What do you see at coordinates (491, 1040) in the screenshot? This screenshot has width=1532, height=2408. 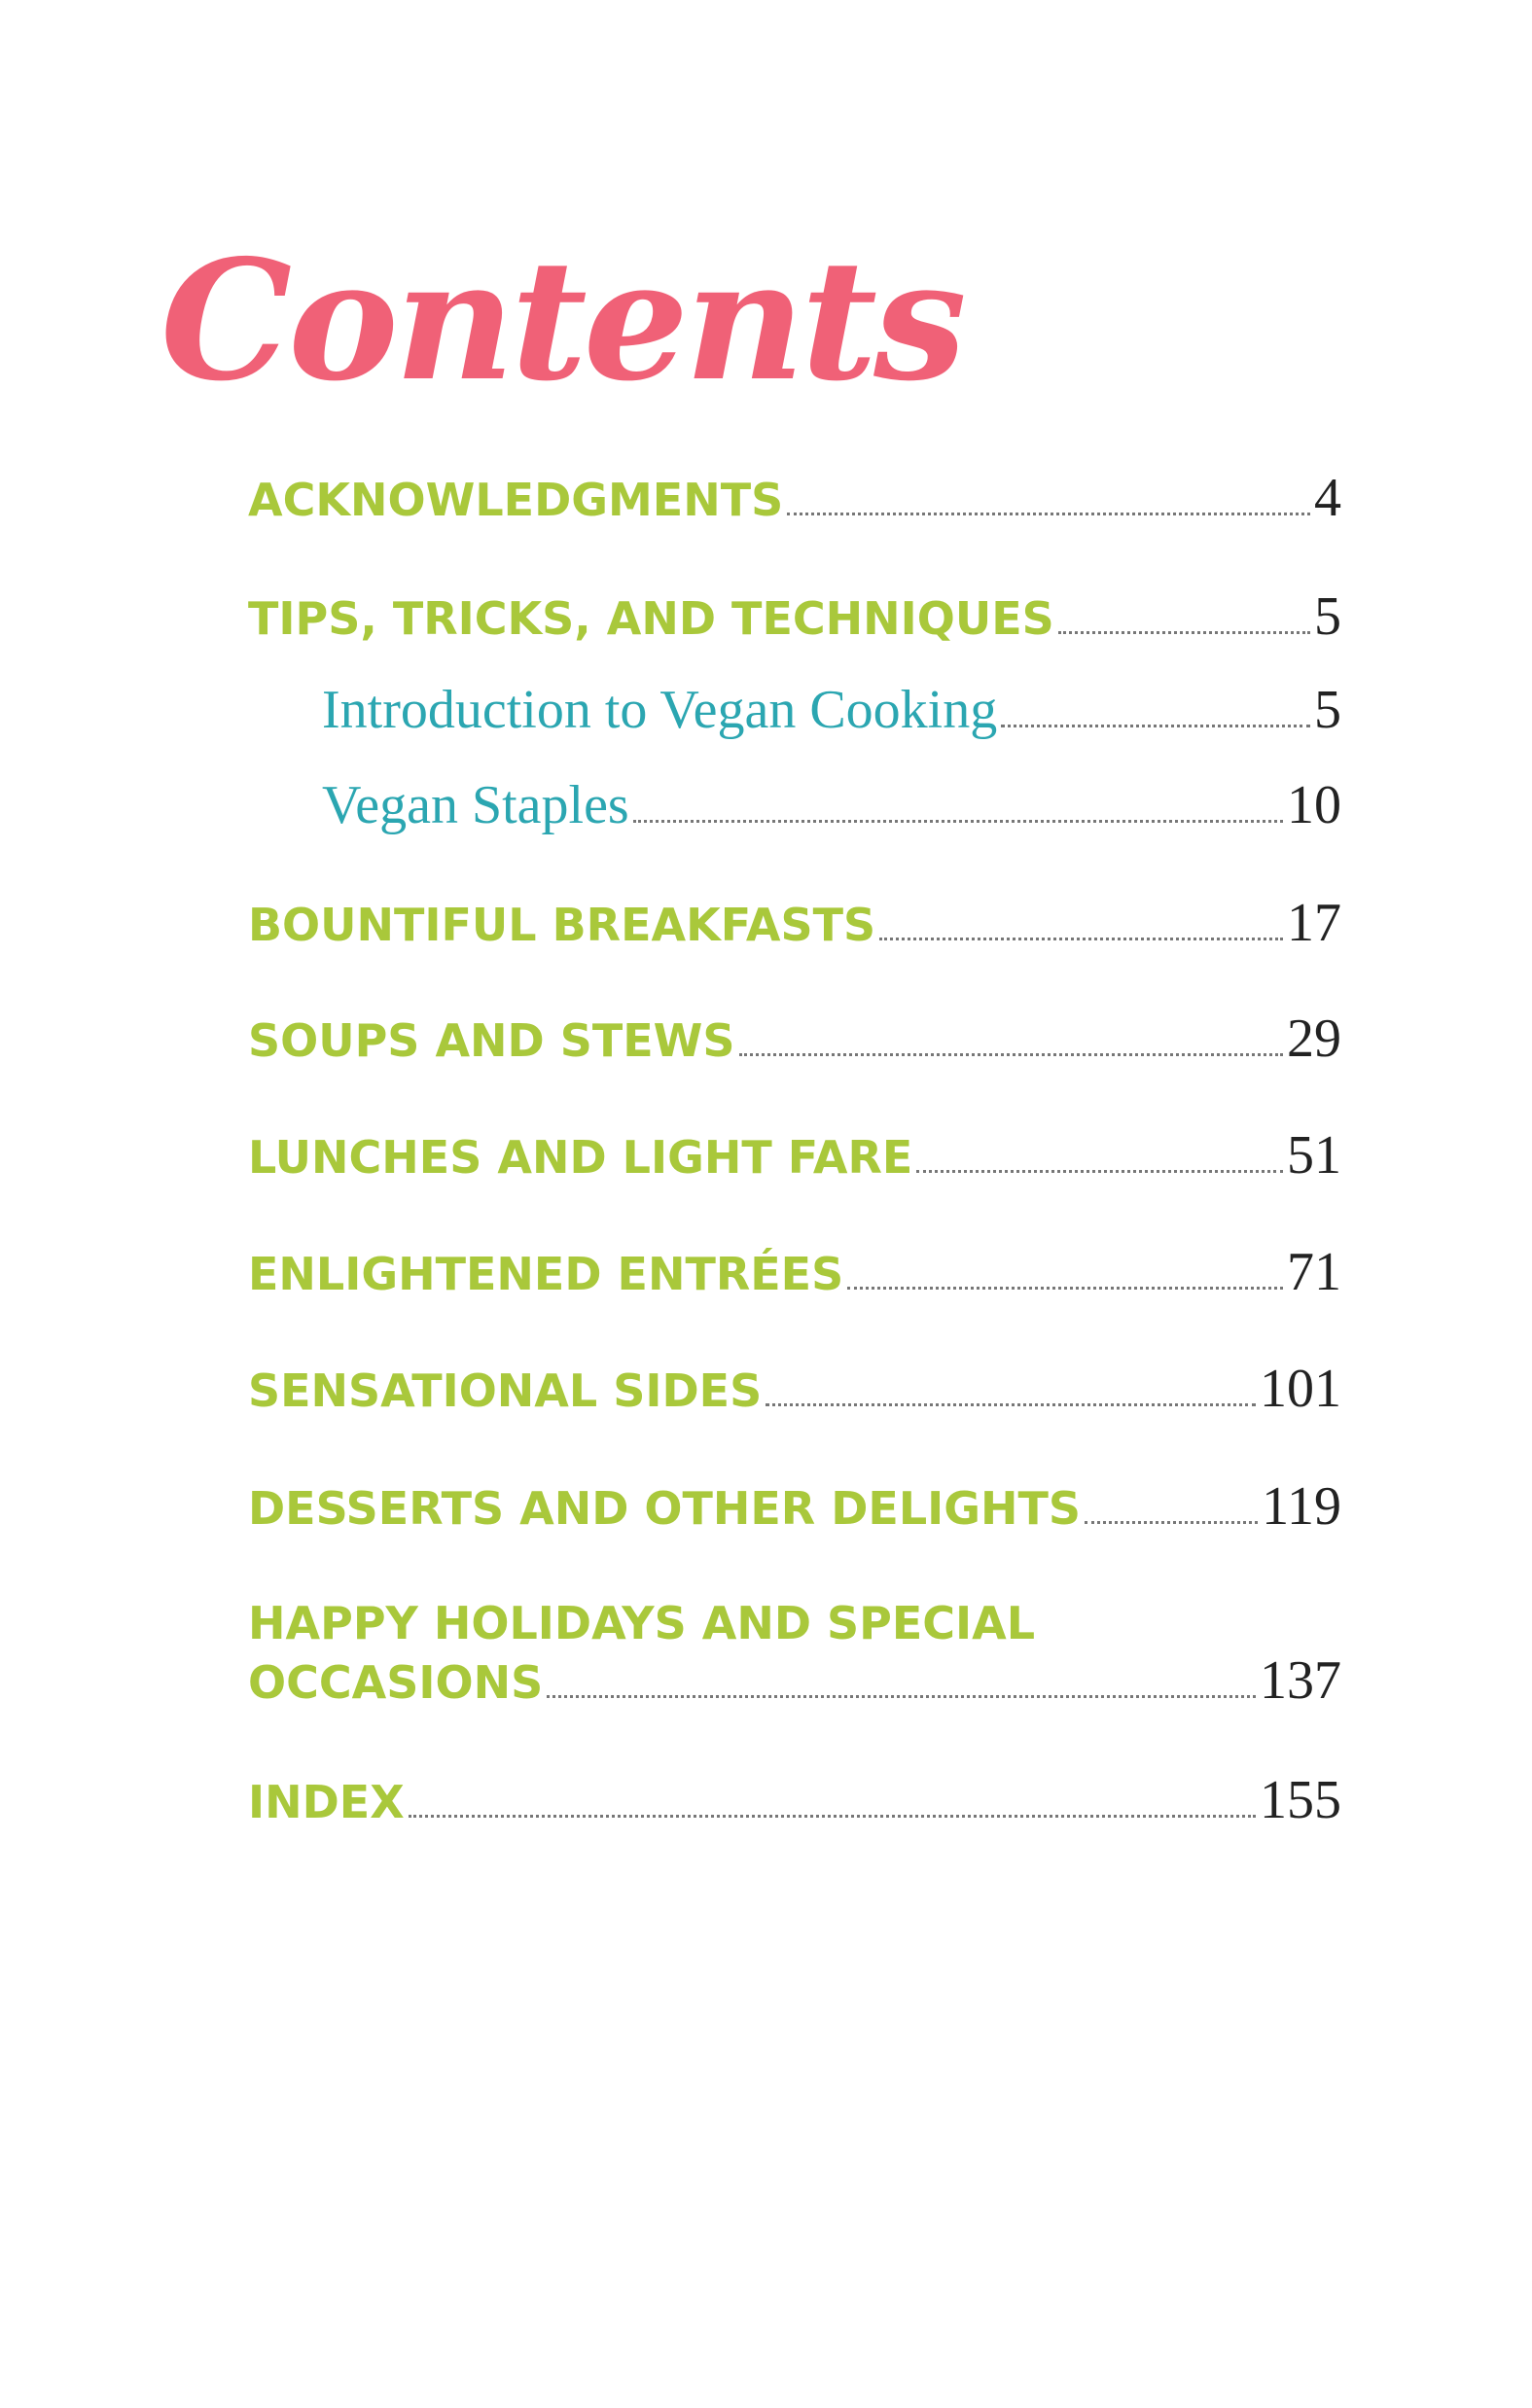 I see `toc-label: SOUPS AND STEWS` at bounding box center [491, 1040].